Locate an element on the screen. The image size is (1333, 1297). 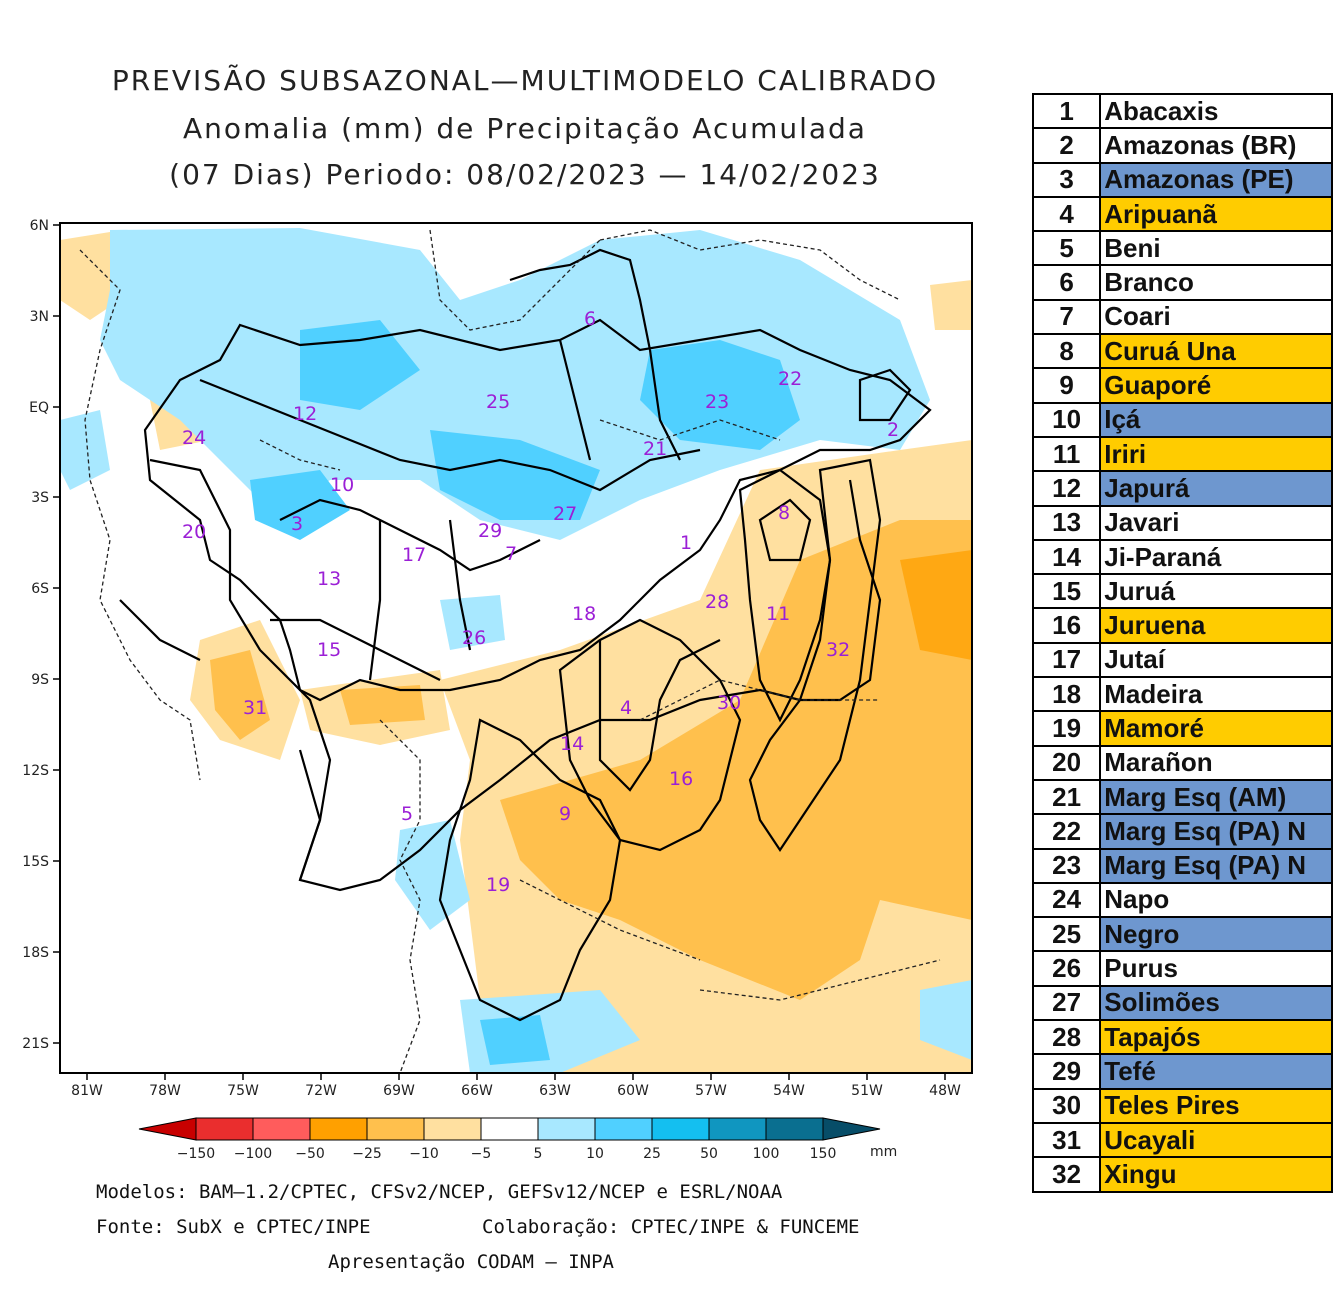
legend-row: 29 Tefé is located at coordinates (1182, 1071).